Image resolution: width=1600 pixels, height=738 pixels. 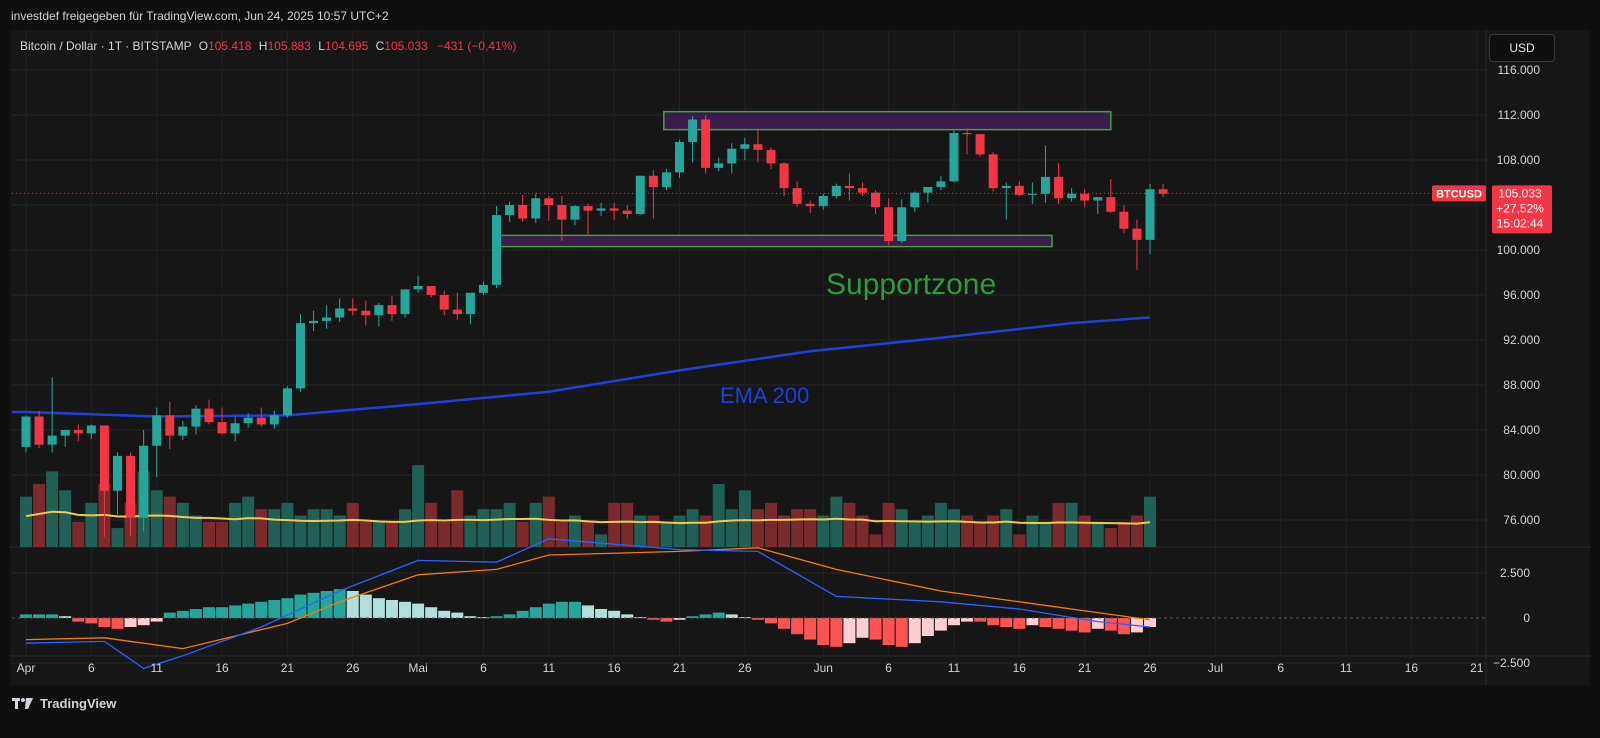 I want to click on macd-signal-line, so click(x=588, y=598).